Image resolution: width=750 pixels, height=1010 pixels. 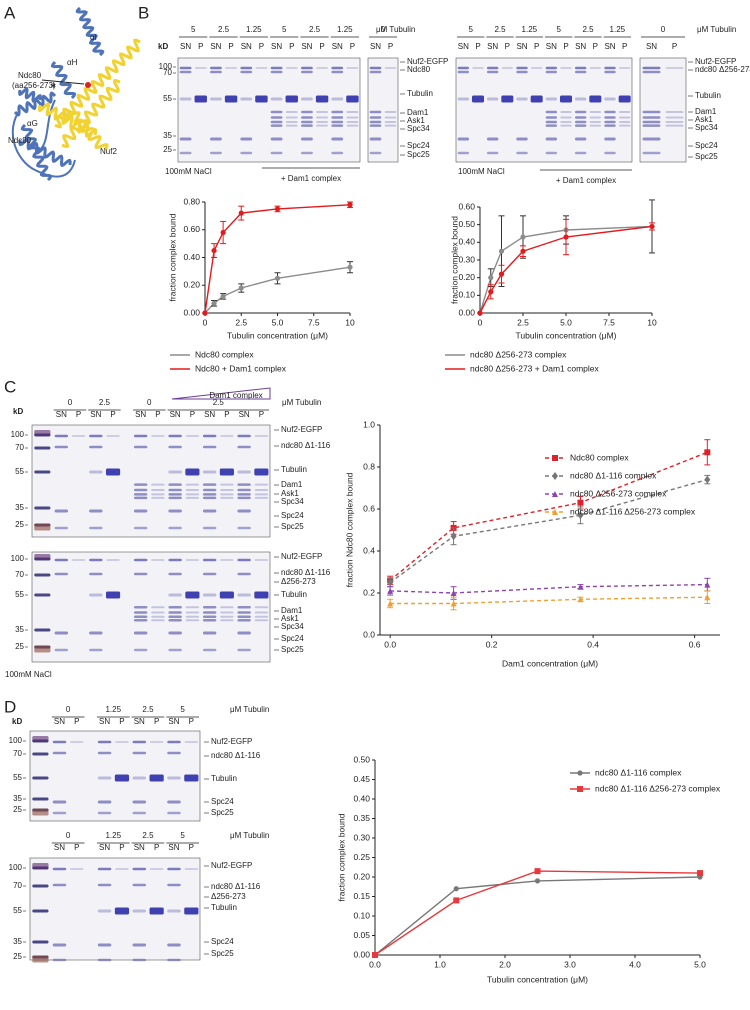 I want to click on kd-label: kD, so click(x=17, y=721).